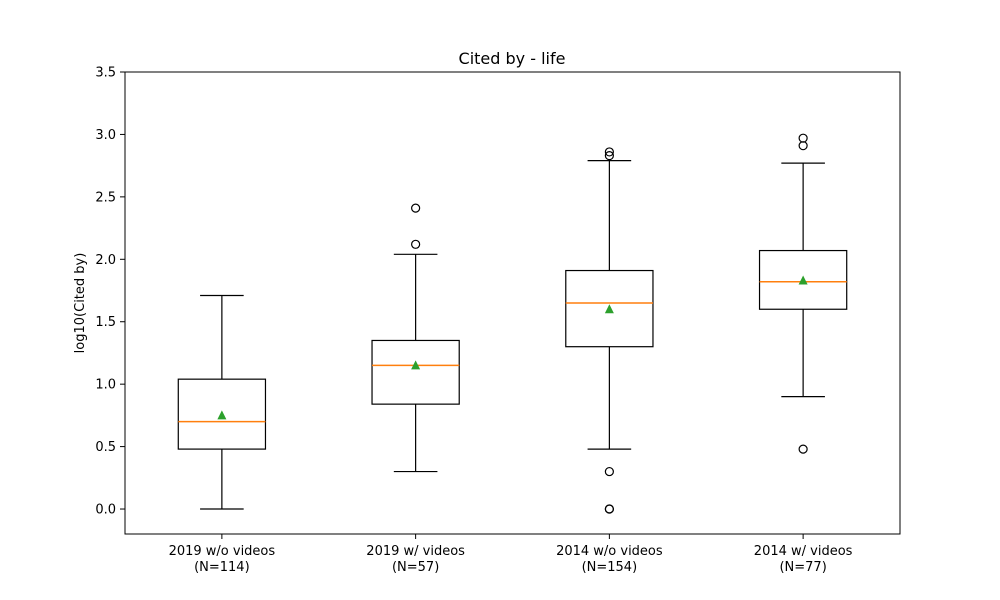  What do you see at coordinates (105, 73) in the screenshot?
I see `y-tick-label: 3.5` at bounding box center [105, 73].